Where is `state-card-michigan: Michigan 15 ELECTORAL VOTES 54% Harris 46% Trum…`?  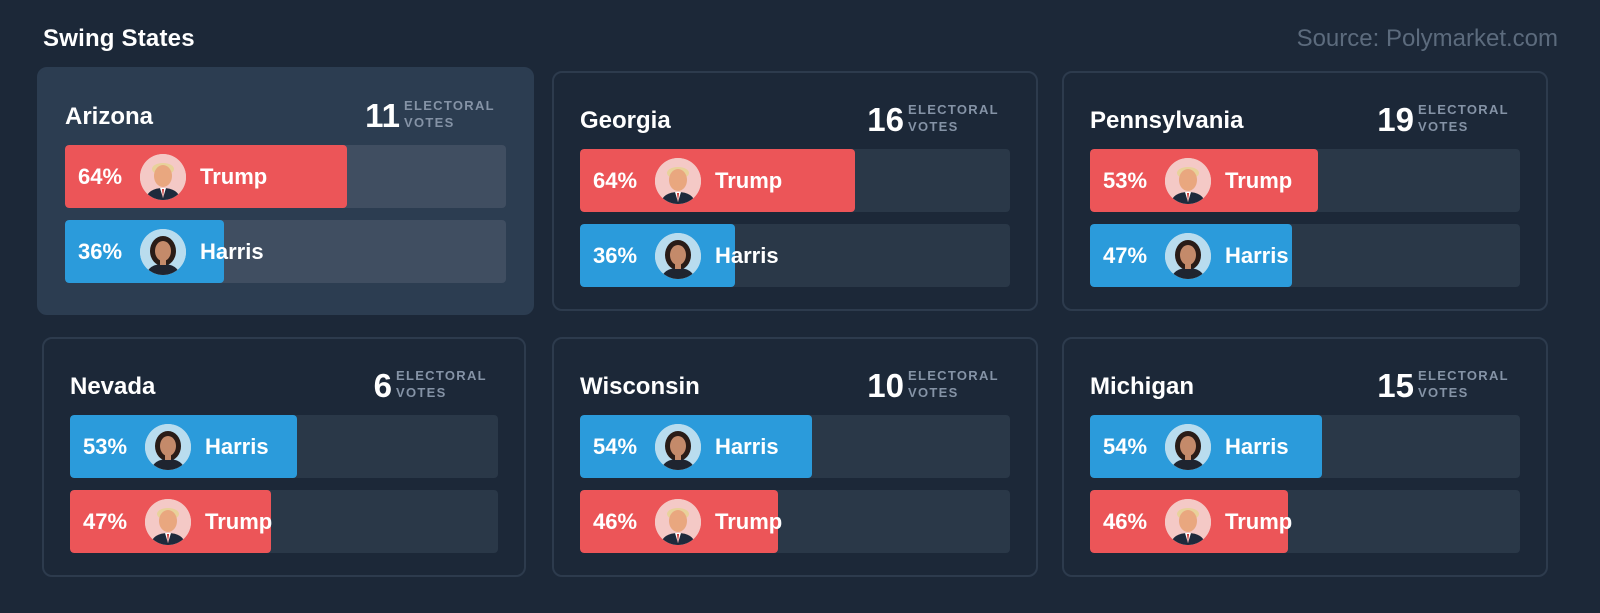 state-card-michigan: Michigan 15 ELECTORAL VOTES 54% Harris 46% Trum… is located at coordinates (1305, 457).